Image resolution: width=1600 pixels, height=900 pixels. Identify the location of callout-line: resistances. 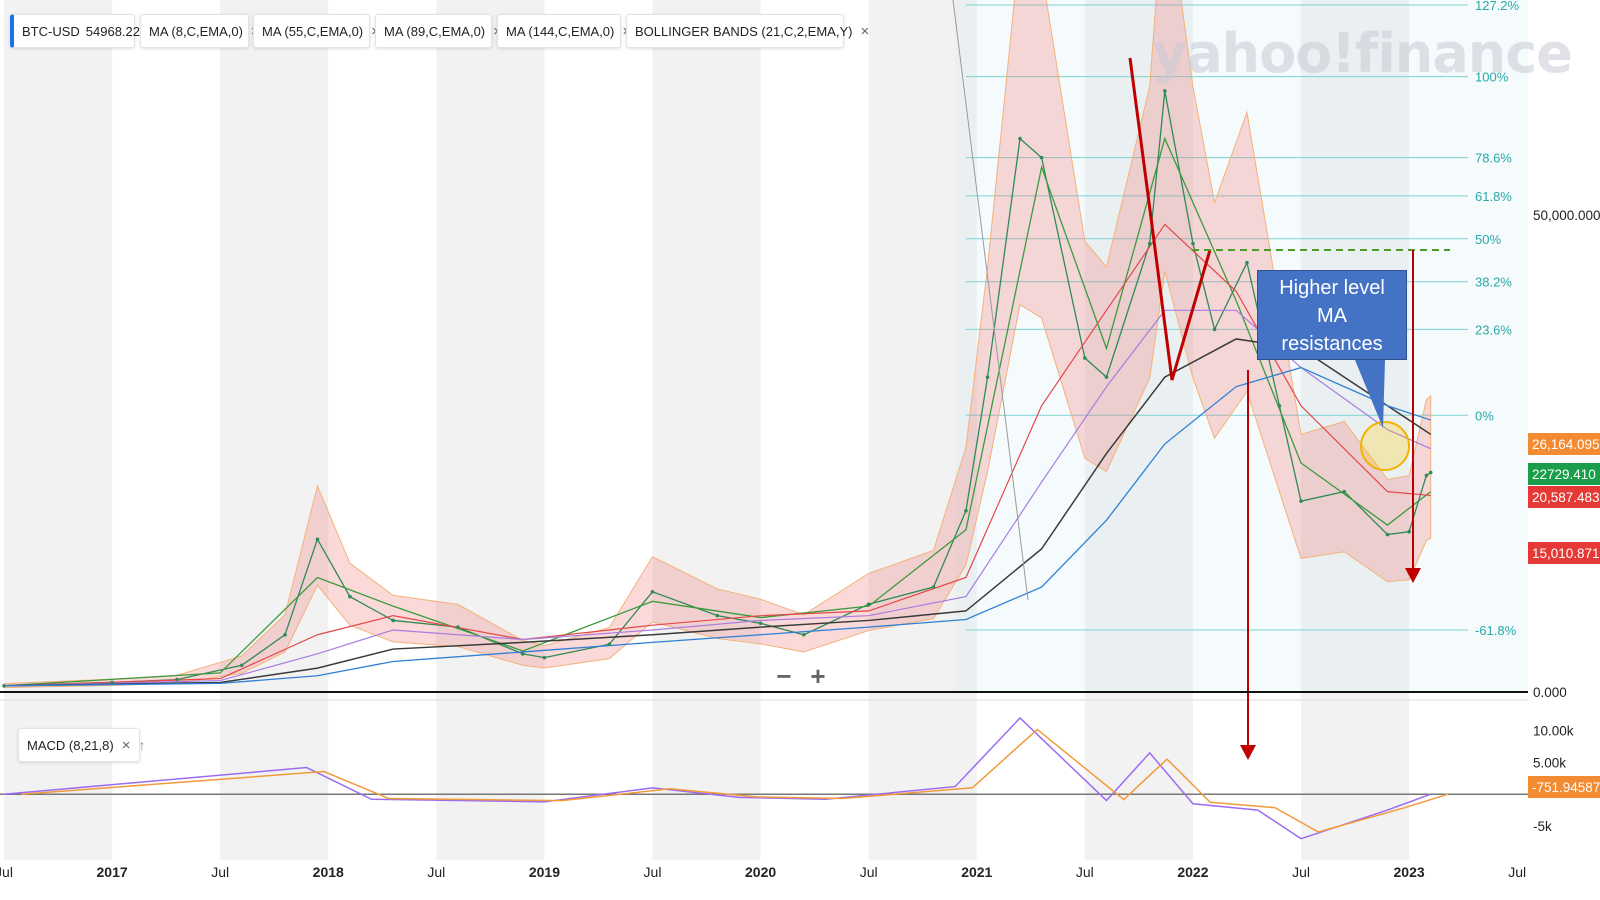
(1332, 344).